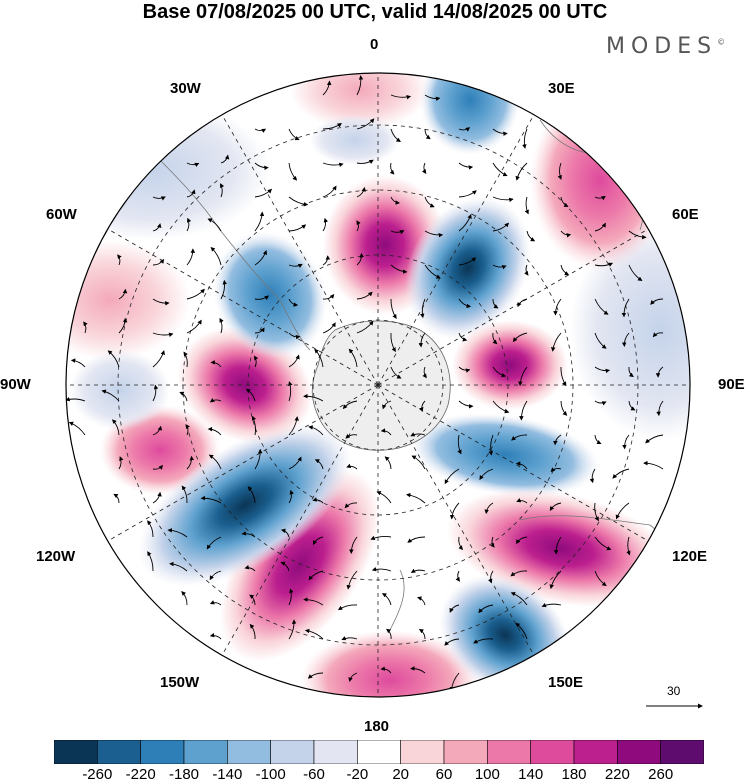 Image resolution: width=750 pixels, height=783 pixels. What do you see at coordinates (357, 774) in the screenshot?
I see `colorbar-tick-label: -20` at bounding box center [357, 774].